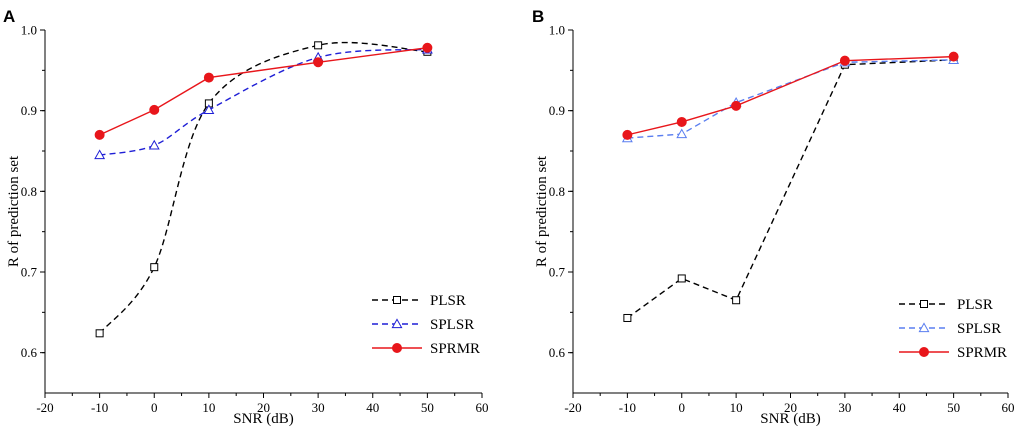 Image resolution: width=1021 pixels, height=433 pixels. Describe the element at coordinates (538, 16) in the screenshot. I see `panel-letter: B` at that location.